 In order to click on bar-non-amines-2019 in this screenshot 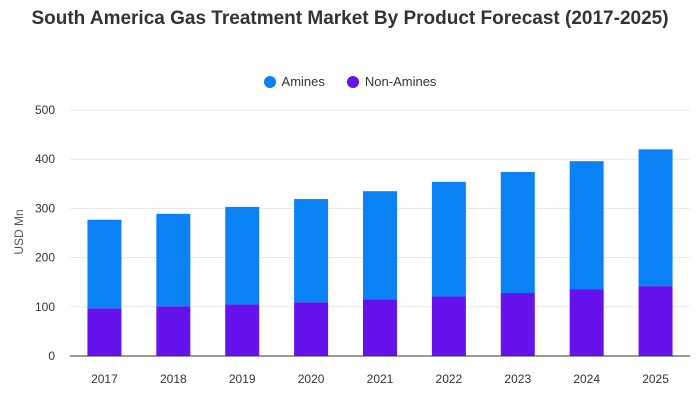, I will do `click(242, 330)`.